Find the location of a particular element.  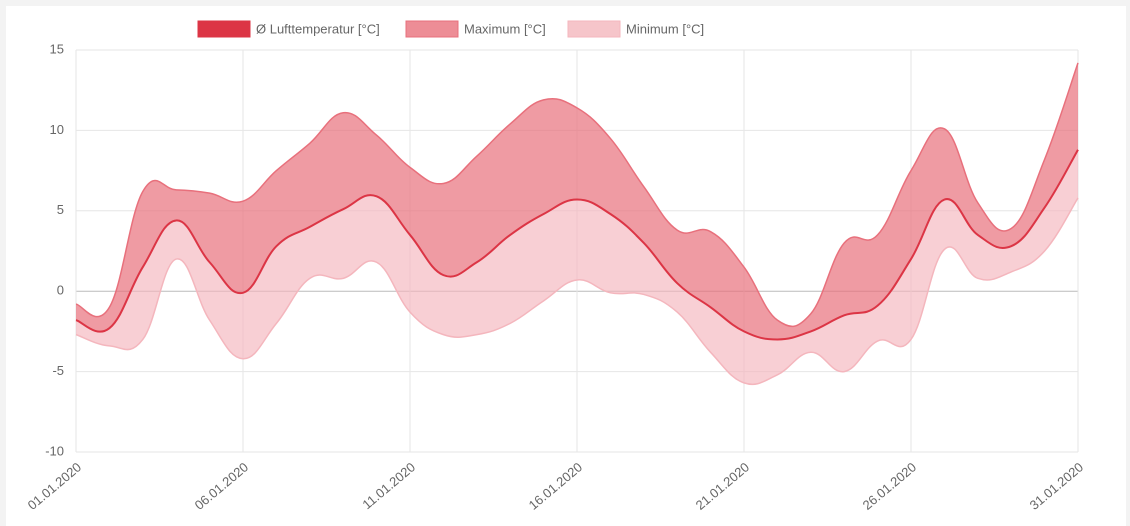

y-tick-label: 10 is located at coordinates (57, 129).